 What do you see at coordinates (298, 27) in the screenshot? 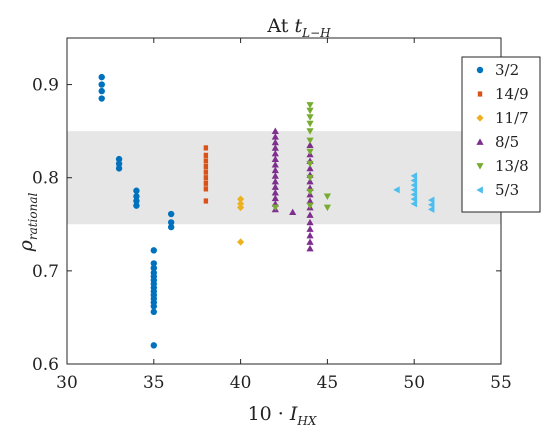
I see `chart-title: At tL−H` at bounding box center [298, 27].